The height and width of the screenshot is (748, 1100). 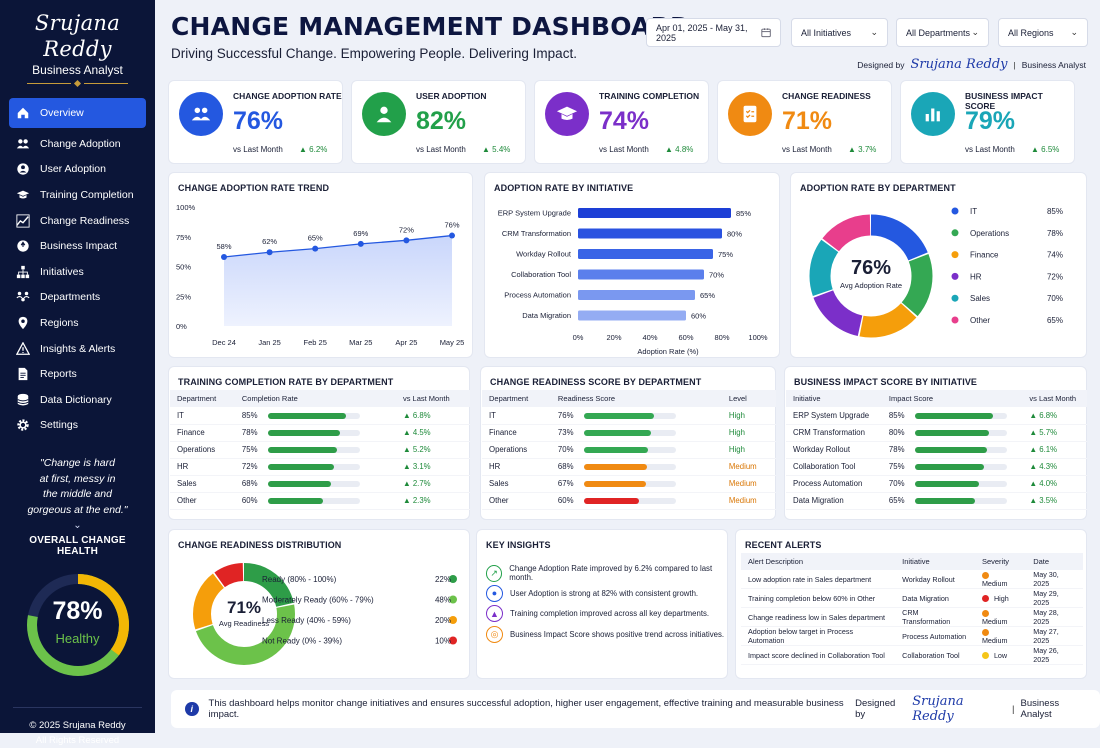 What do you see at coordinates (743, 213) in the screenshot?
I see `bar-value-label: 85%` at bounding box center [743, 213].